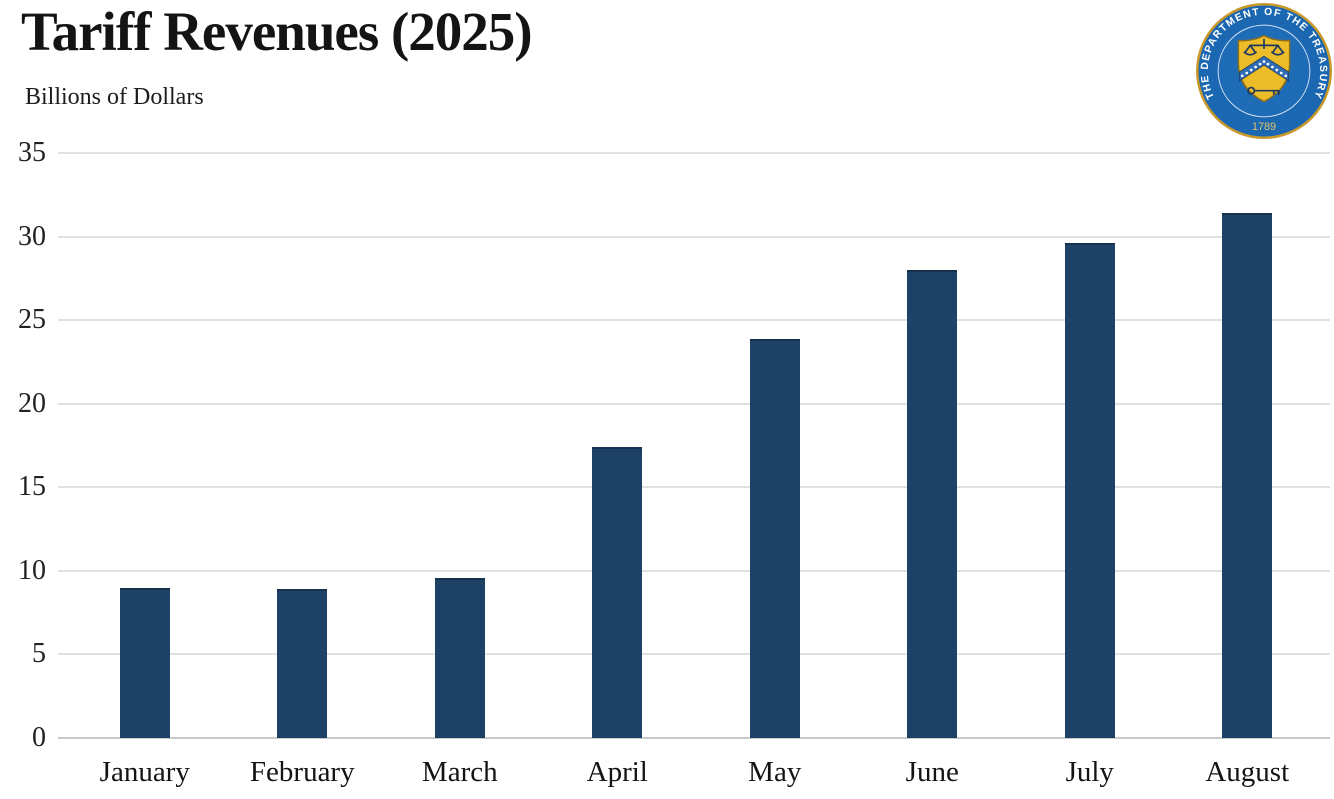 This screenshot has width=1334, height=799. Describe the element at coordinates (114, 97) in the screenshot. I see `axis-unit-label: Billions of Dollars` at that location.